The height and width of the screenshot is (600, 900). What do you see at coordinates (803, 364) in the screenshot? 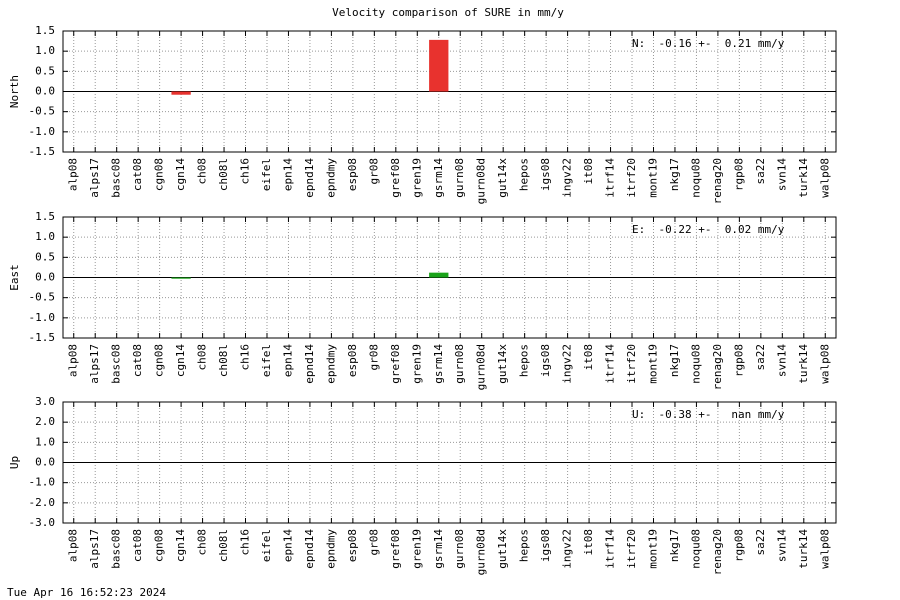
I see `x-tick-label: turk14` at bounding box center [803, 364].